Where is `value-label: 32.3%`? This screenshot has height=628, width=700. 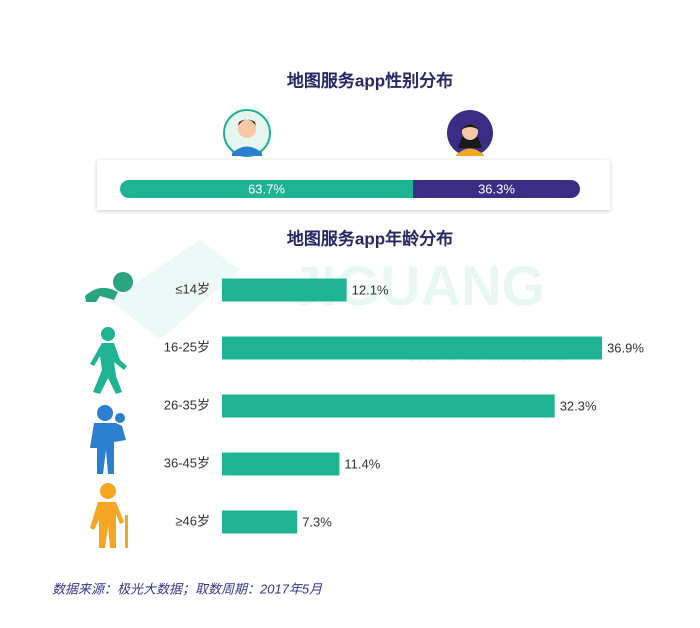 value-label: 32.3% is located at coordinates (578, 405).